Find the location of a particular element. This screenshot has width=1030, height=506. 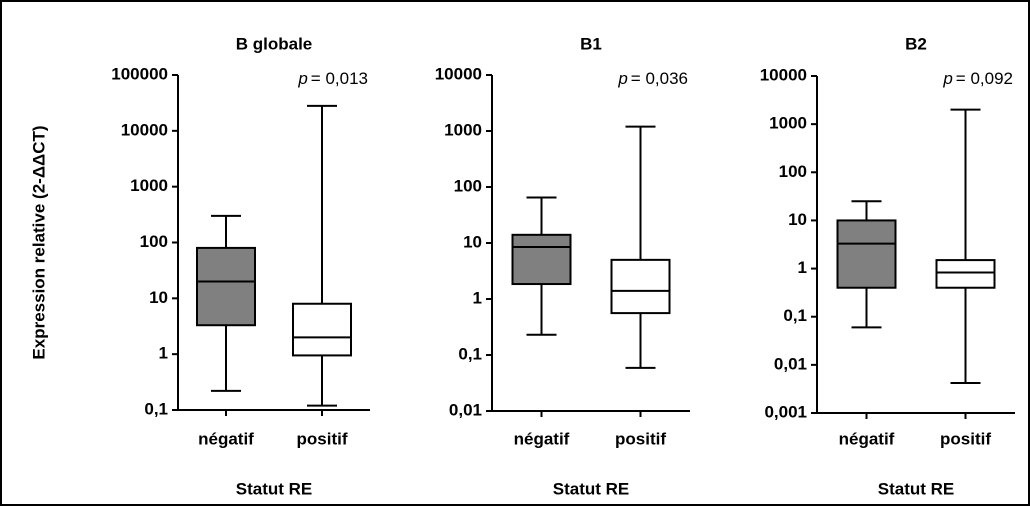

p-text: = 0,013 is located at coordinates (339, 78).